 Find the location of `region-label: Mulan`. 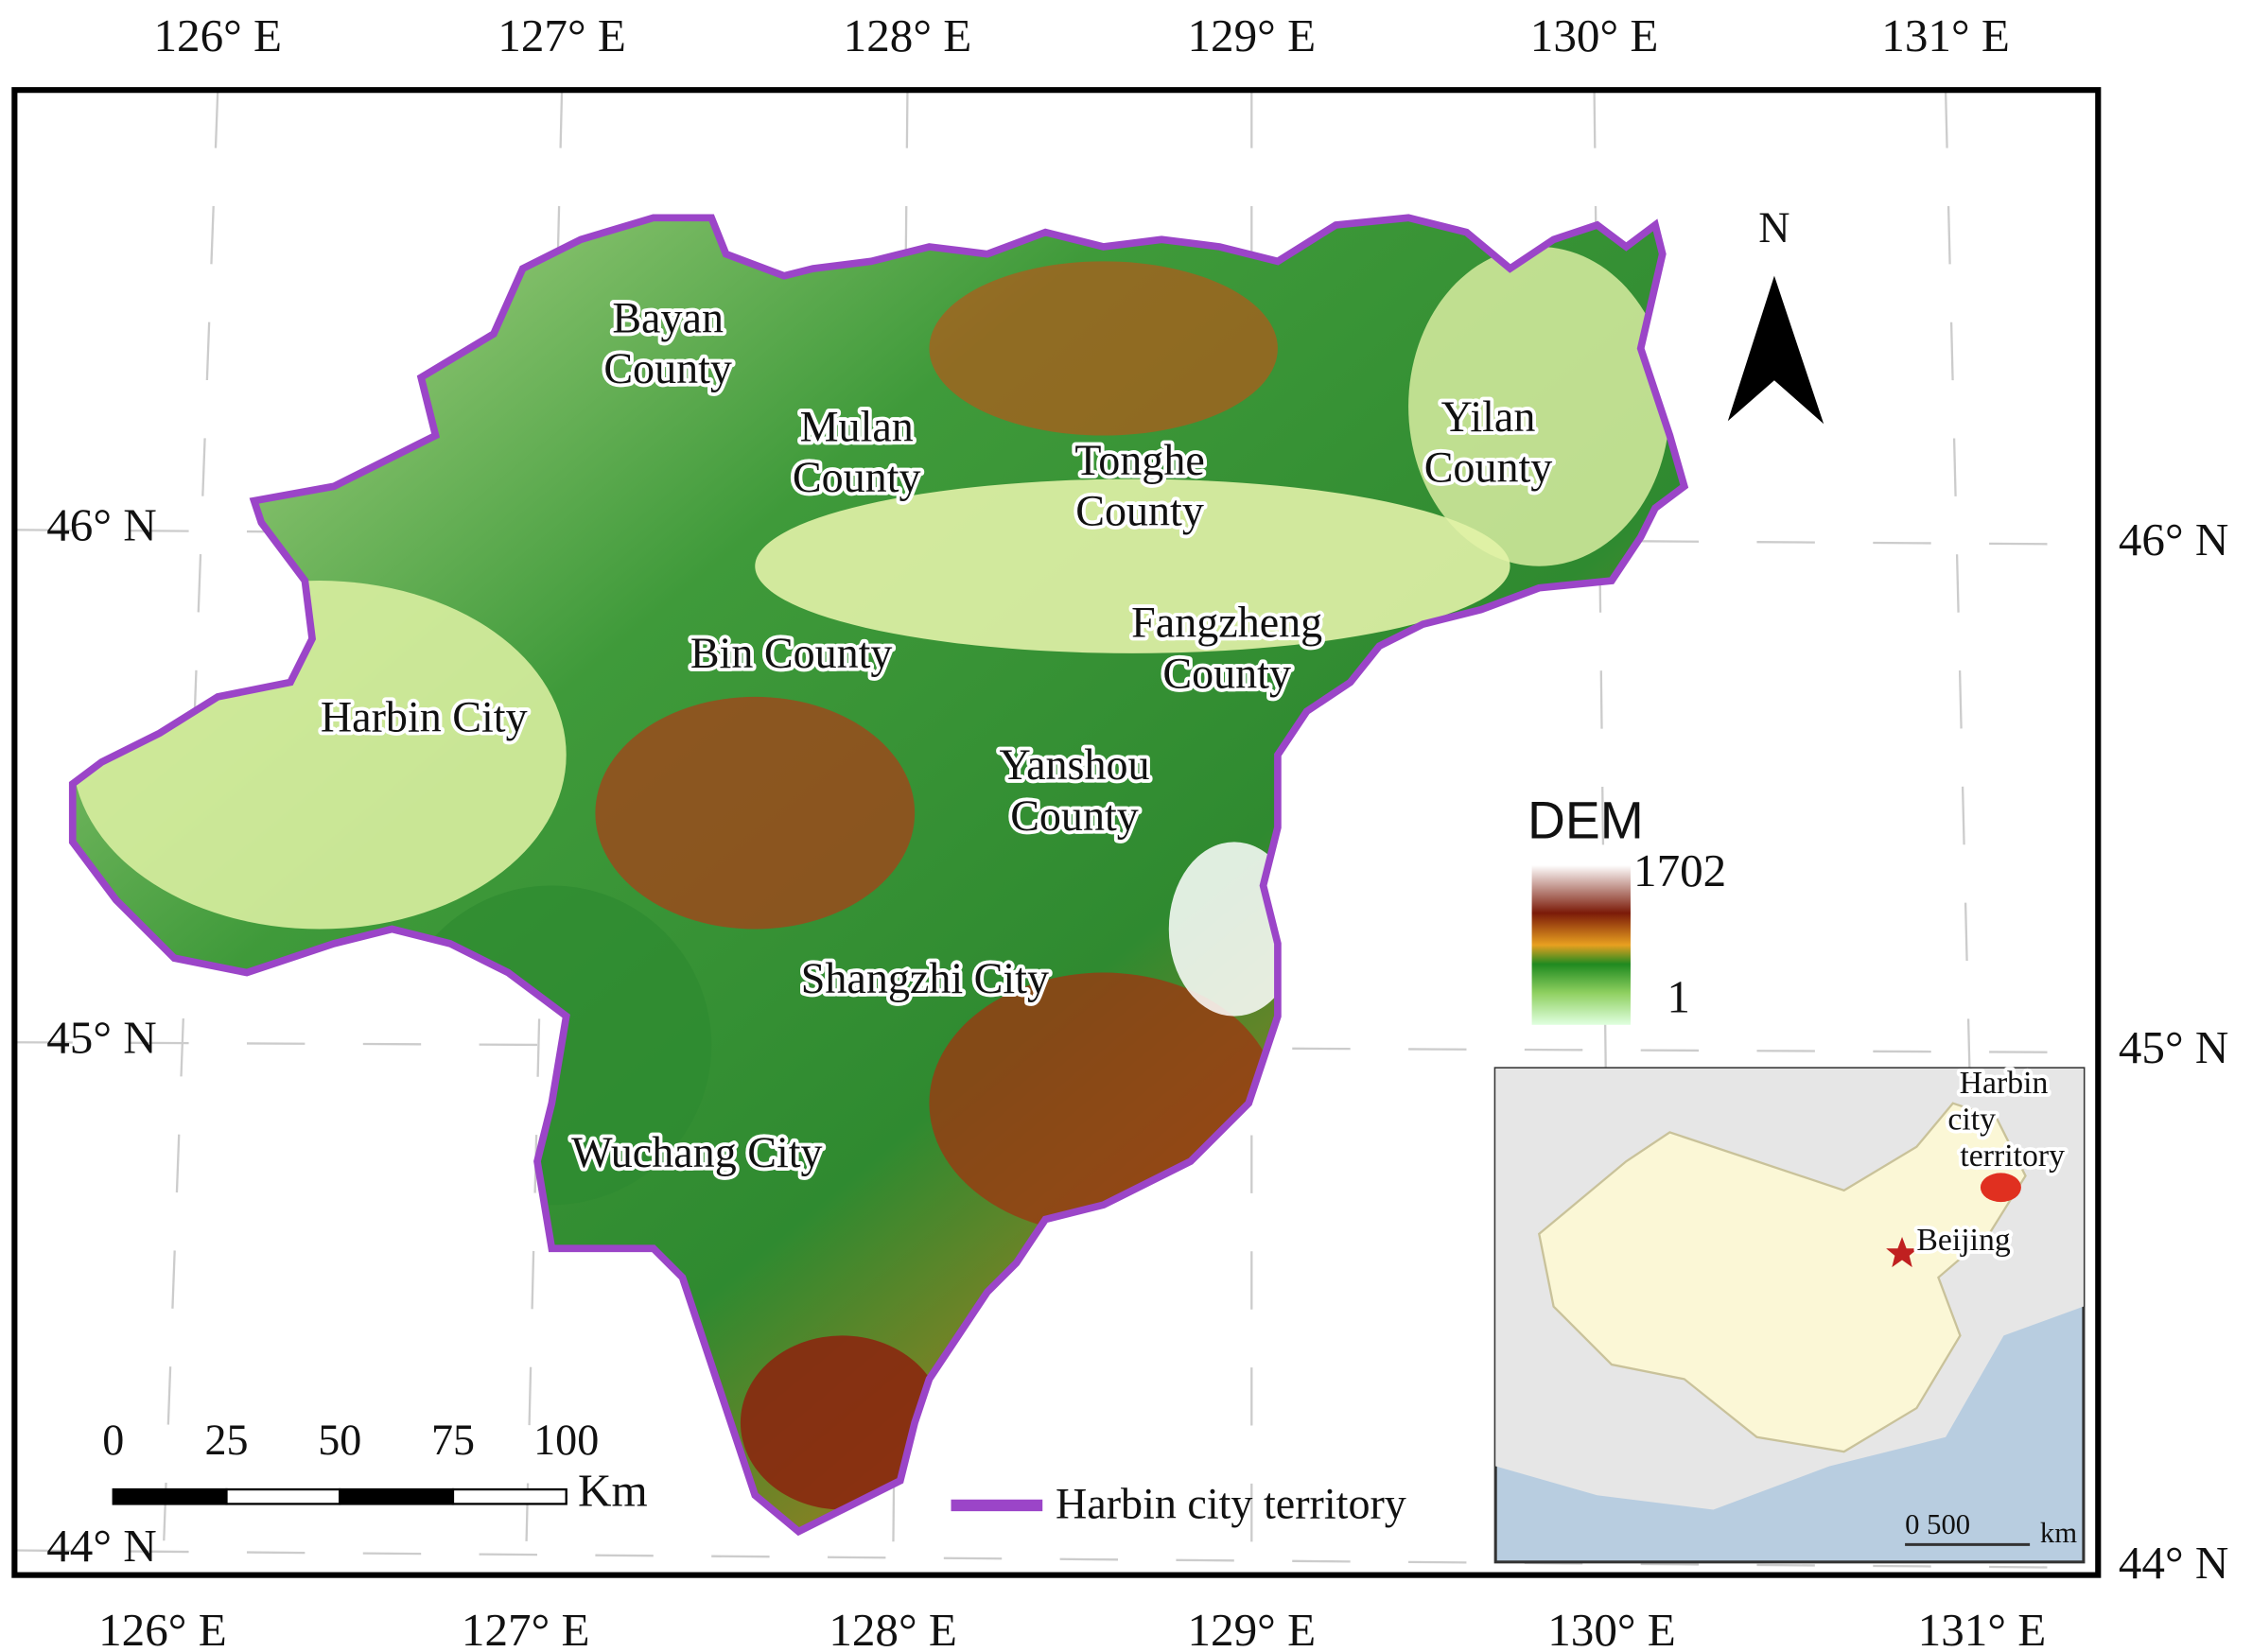

region-label: Mulan is located at coordinates (857, 427).